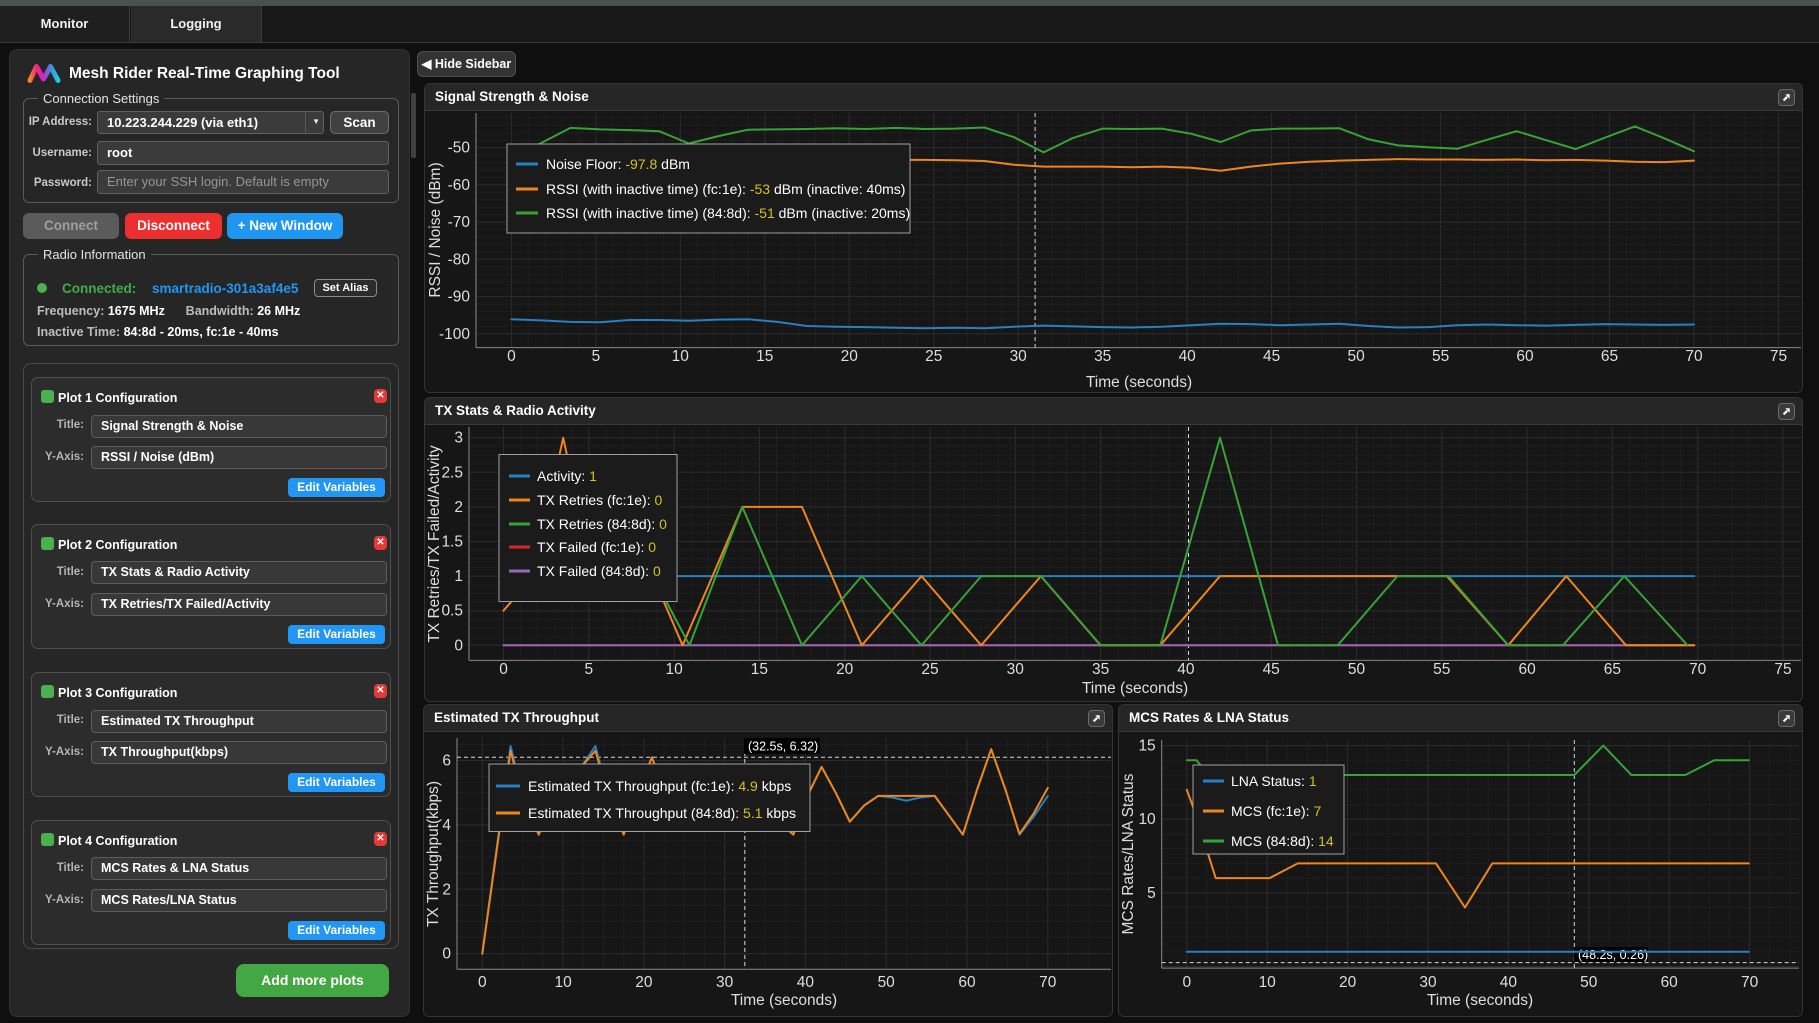 This screenshot has width=1819, height=1023. What do you see at coordinates (567, 476) in the screenshot?
I see `svg-text: Activity: 1` at bounding box center [567, 476].